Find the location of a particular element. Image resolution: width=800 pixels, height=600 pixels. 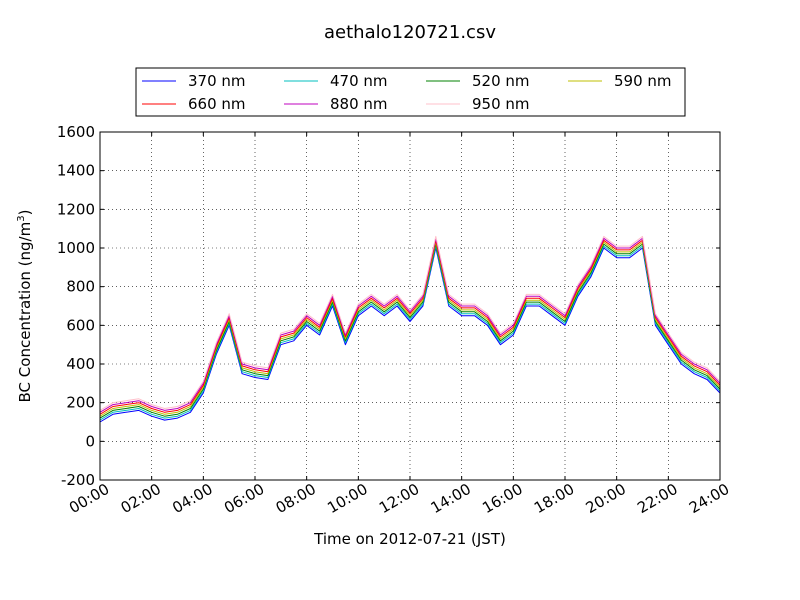

legend-box is located at coordinates (410, 92).